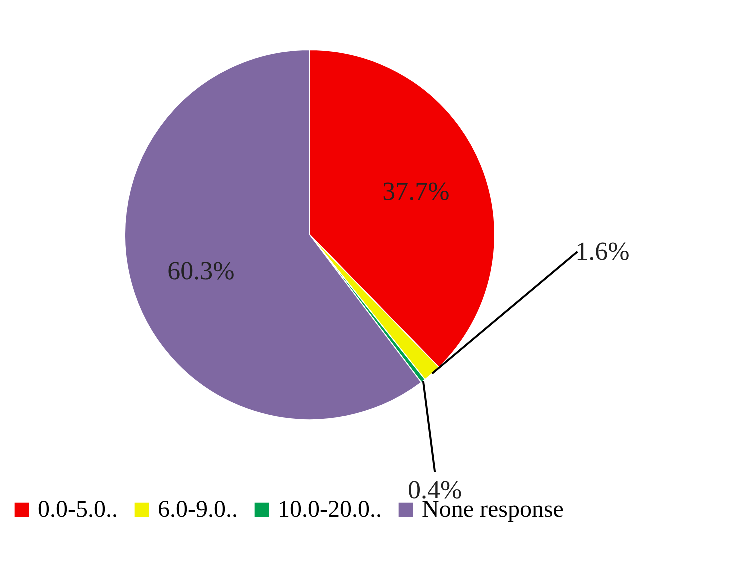  What do you see at coordinates (78, 510) in the screenshot?
I see `legend-label: 0.0-5.0..` at bounding box center [78, 510].